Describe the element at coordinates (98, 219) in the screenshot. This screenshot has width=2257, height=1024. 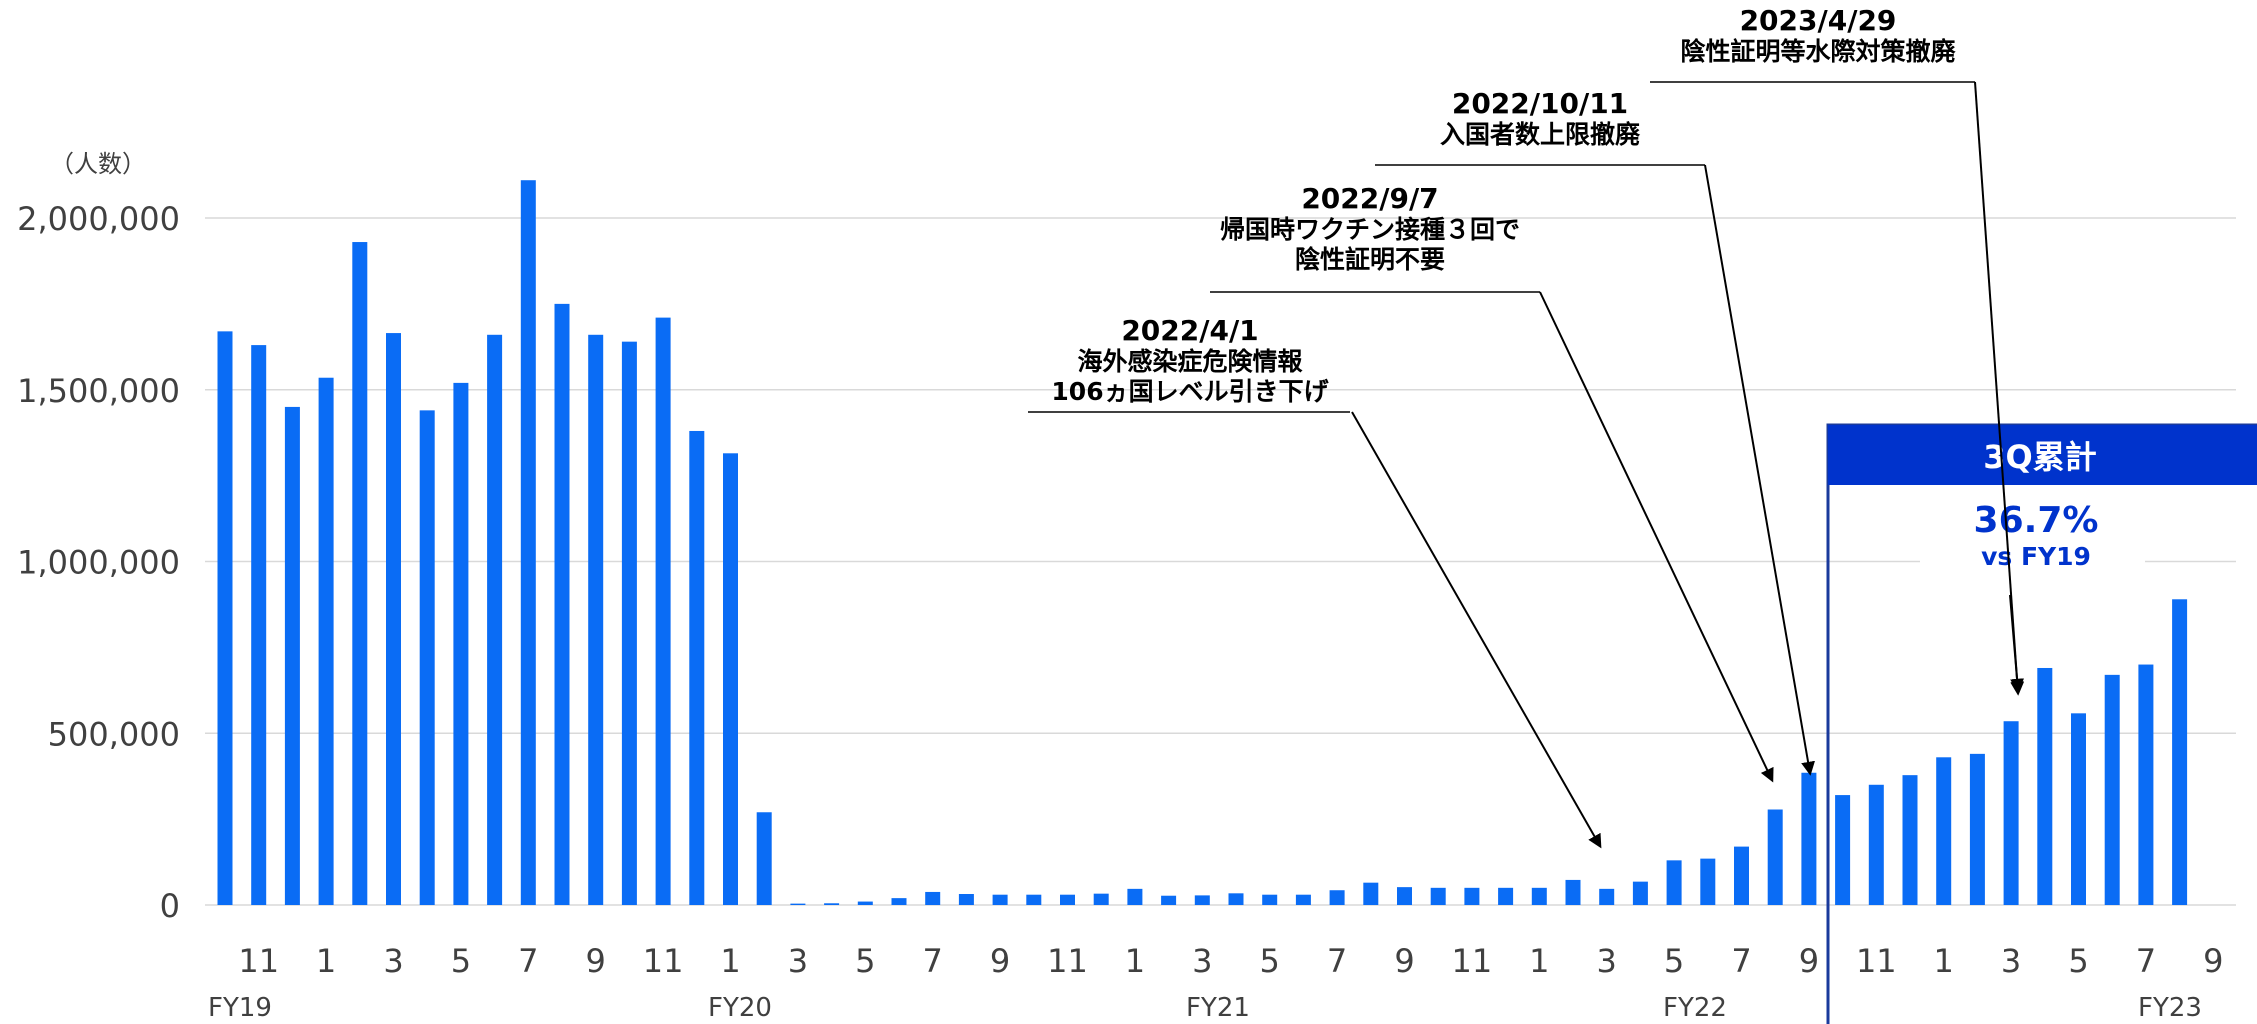
I see `y-tick-label: 2,000,000` at that location.